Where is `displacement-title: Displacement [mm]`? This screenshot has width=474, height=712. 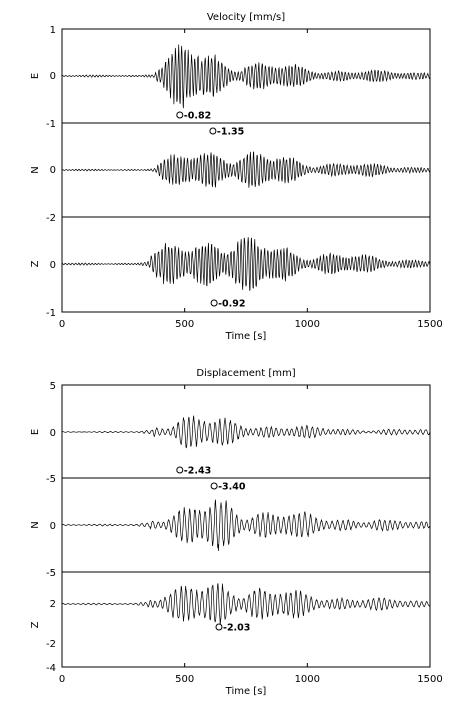 displacement-title: Displacement [mm] is located at coordinates (245, 373).